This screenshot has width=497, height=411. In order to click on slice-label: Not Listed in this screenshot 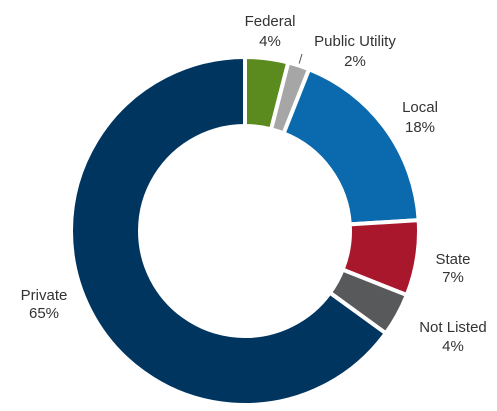, I will do `click(453, 327)`.